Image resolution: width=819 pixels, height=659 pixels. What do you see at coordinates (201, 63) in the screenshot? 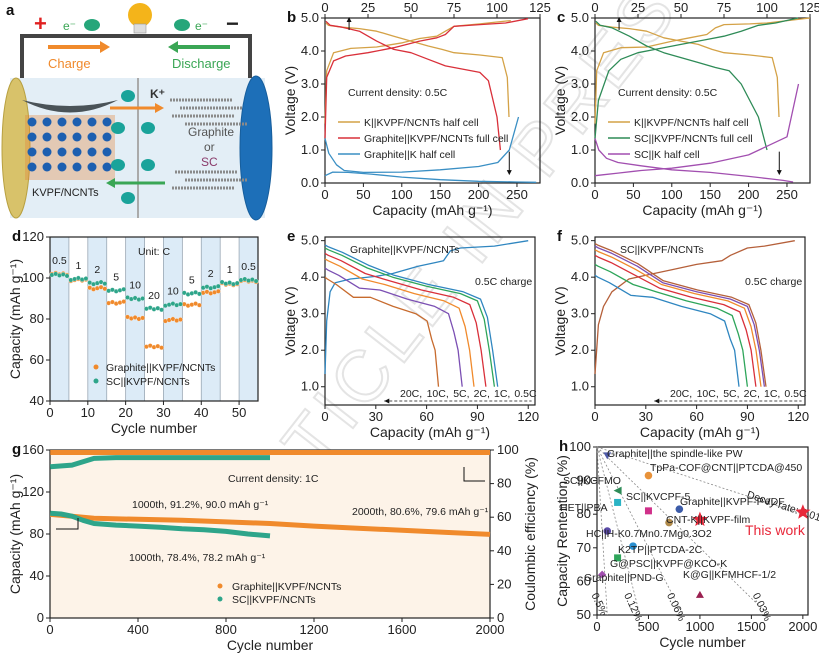
I see `discharge-label: Discharge` at bounding box center [201, 63].